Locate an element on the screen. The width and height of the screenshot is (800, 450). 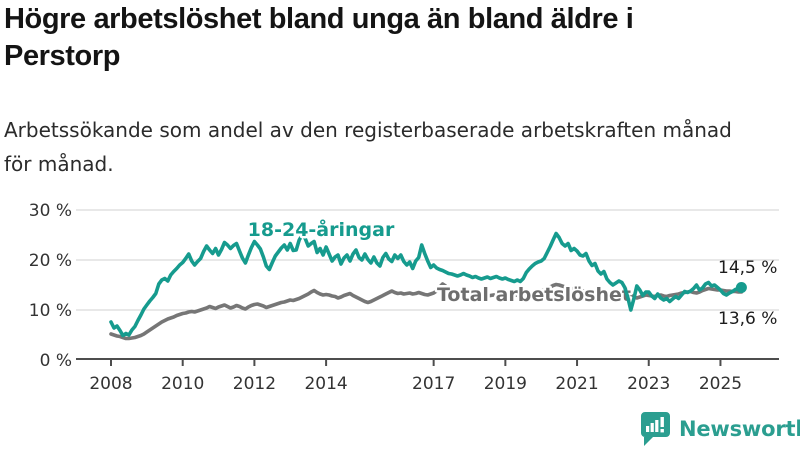
subtitle-line-2: för månad. is located at coordinates (59, 164).